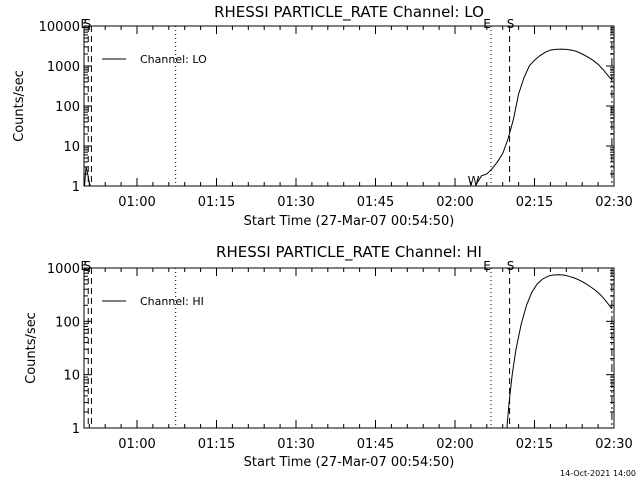  Describe the element at coordinates (598, 473) in the screenshot. I see `timestamp-footer: 14-Oct-2021 14:00` at that location.